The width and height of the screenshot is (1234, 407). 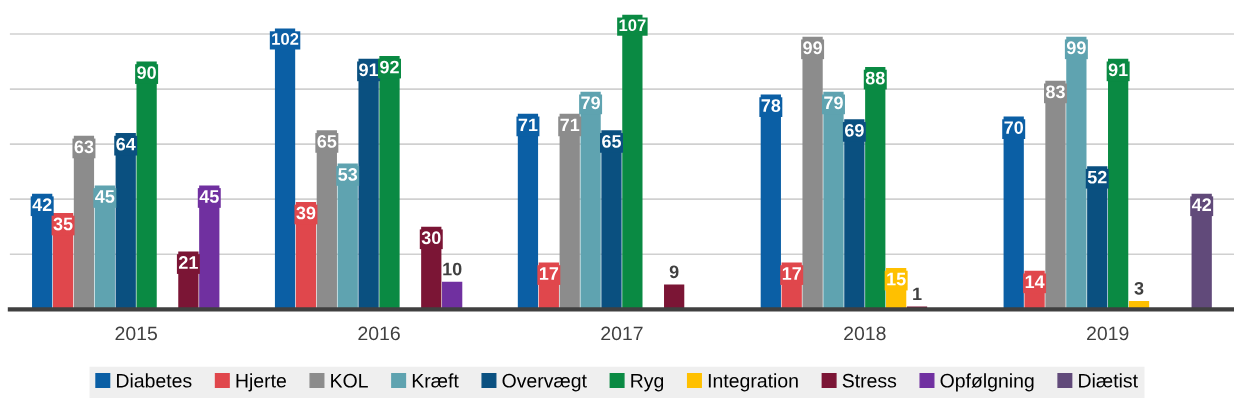 I want to click on data-label: 102, so click(x=285, y=39).